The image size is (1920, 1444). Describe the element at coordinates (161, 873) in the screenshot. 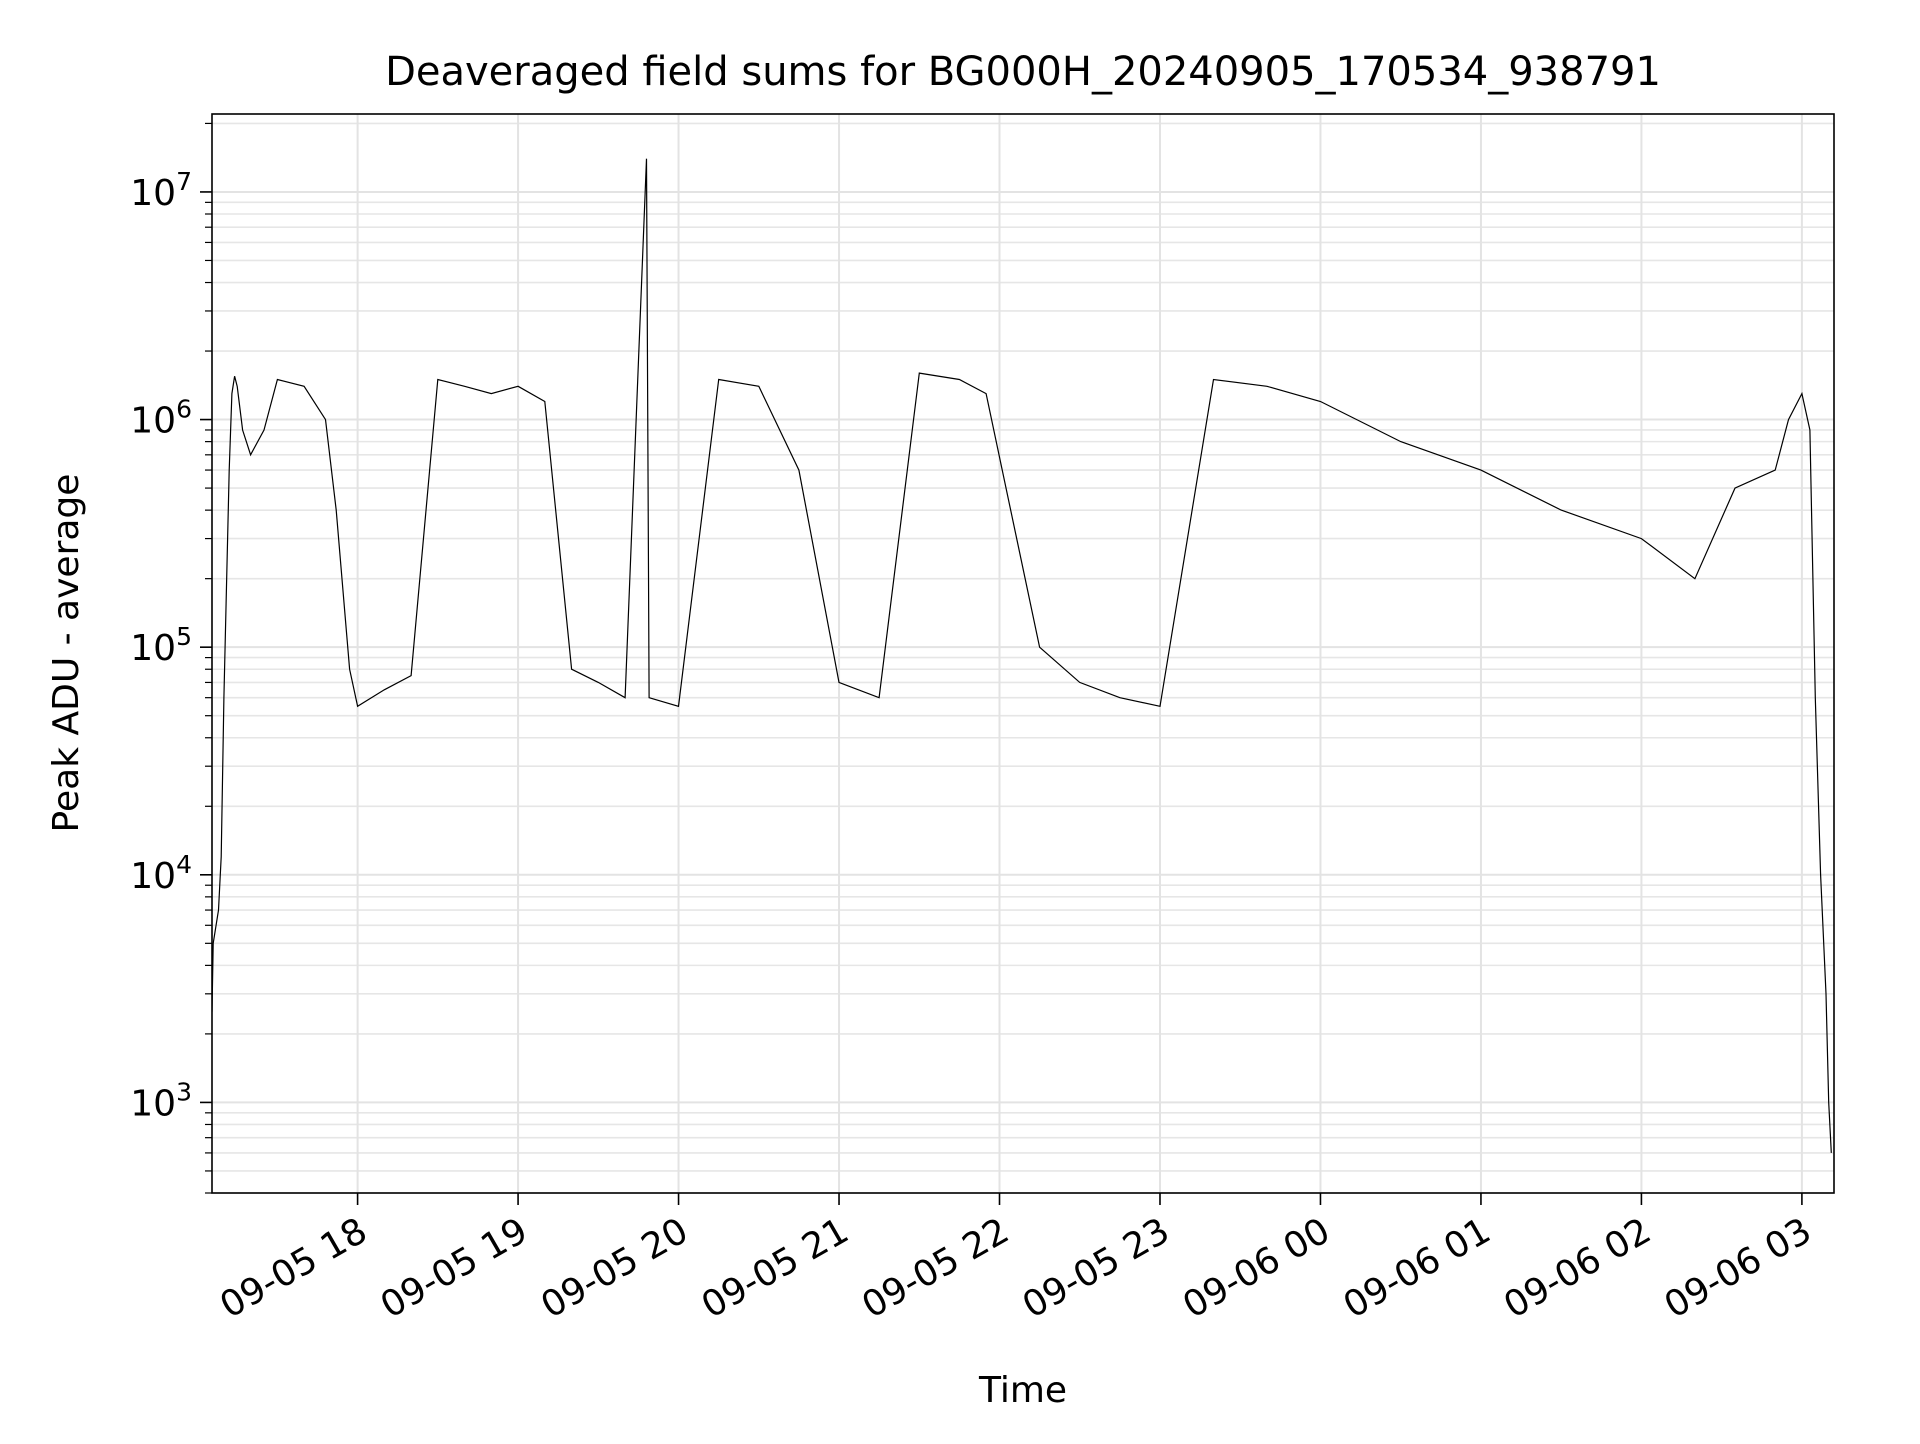

I see `y-tick-label: 10⁴` at that location.